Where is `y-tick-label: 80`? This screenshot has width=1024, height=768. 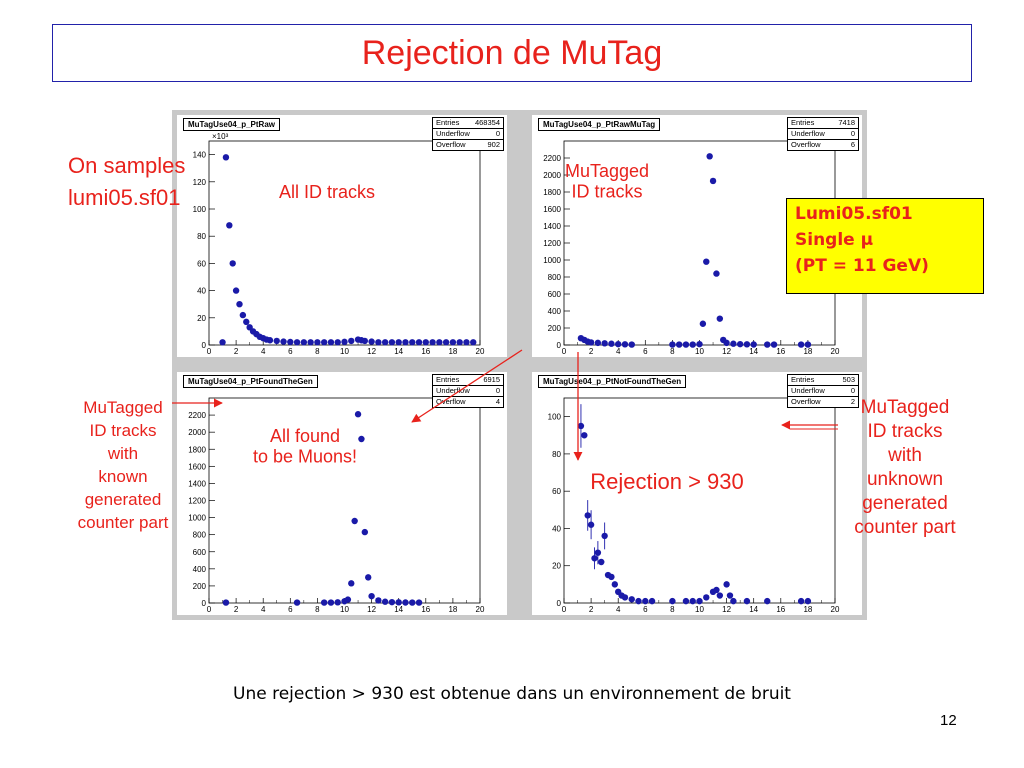 y-tick-label: 80 is located at coordinates (556, 454).